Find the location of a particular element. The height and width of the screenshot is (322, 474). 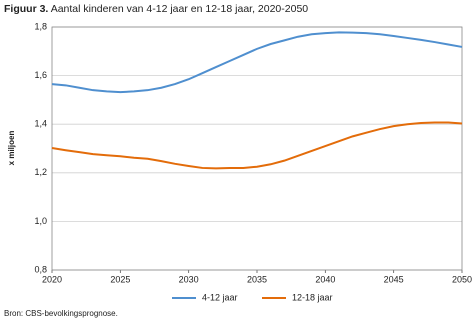

x-tick-label: 2030 is located at coordinates (189, 279).